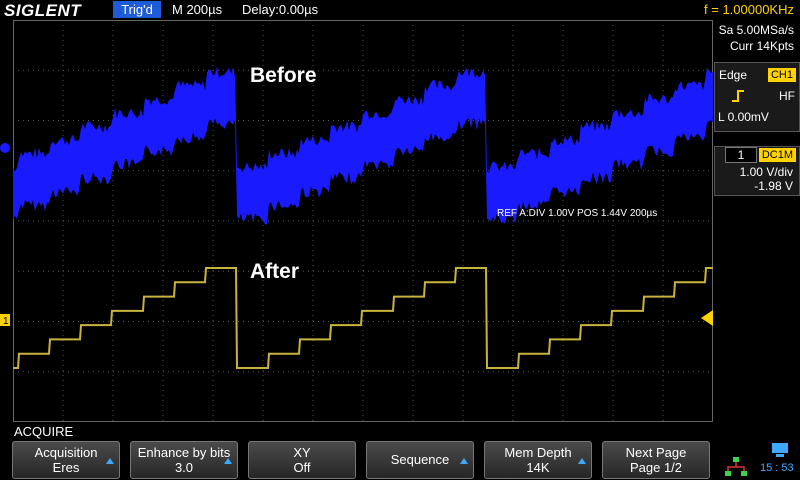  I want to click on xy-button: XY Off, so click(302, 460).